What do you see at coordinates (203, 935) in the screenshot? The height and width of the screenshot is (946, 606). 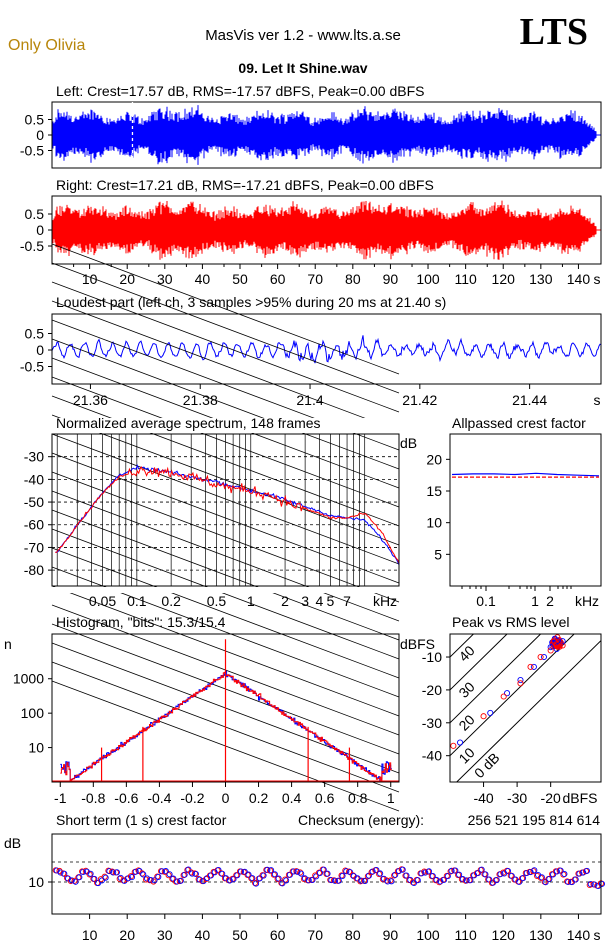 I see `x-tick-label: 40` at bounding box center [203, 935].